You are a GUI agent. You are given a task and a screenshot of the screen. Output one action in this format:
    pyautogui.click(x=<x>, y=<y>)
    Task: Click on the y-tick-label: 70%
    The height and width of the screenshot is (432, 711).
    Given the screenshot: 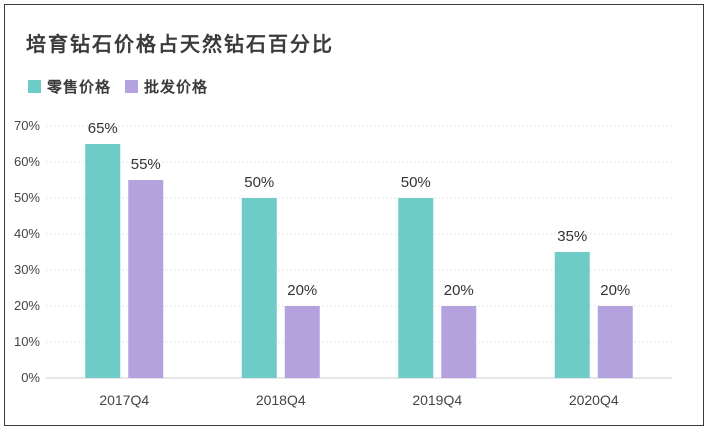 What is the action you would take?
    pyautogui.click(x=27, y=125)
    